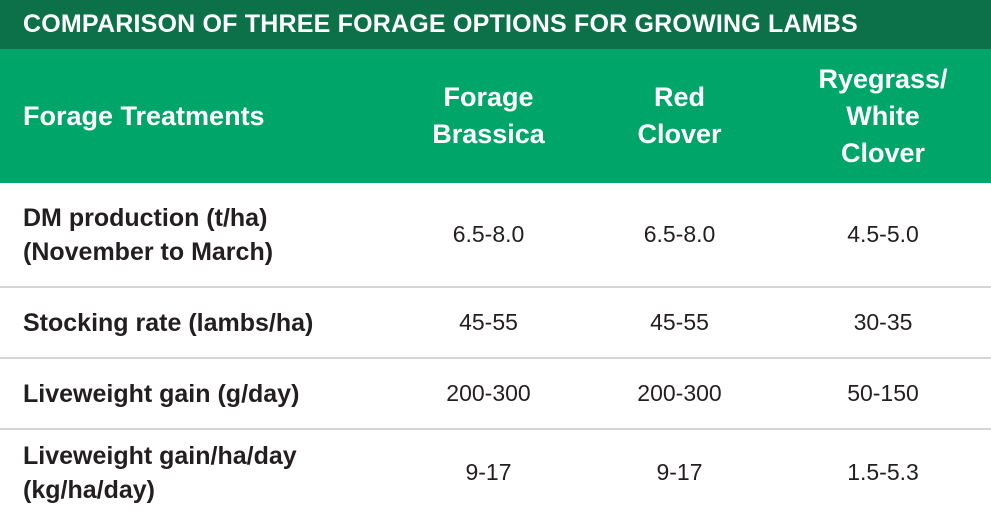  What do you see at coordinates (196, 235) in the screenshot?
I see `row-label: DM production (t/ha) (November to March)` at bounding box center [196, 235].